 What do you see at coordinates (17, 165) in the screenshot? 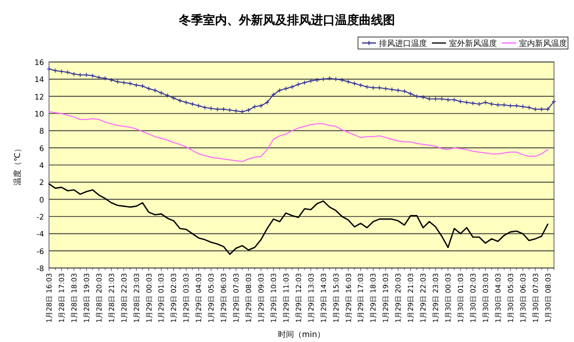
I see `y-axis-title: 温度（℃）` at bounding box center [17, 165].